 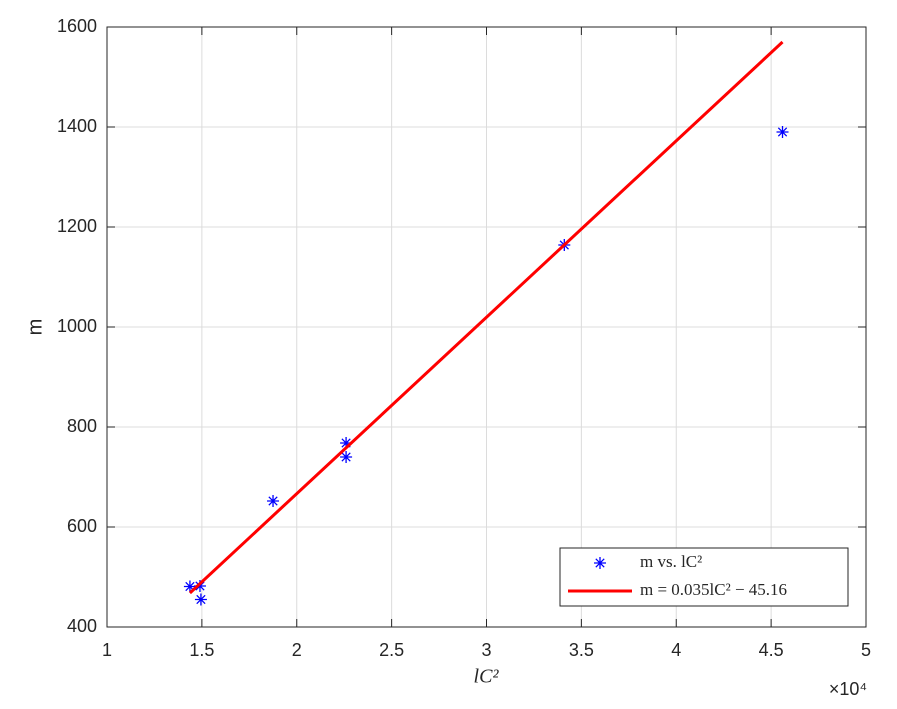 What do you see at coordinates (487, 677) in the screenshot?
I see `x-axis-label: lC²` at bounding box center [487, 677].